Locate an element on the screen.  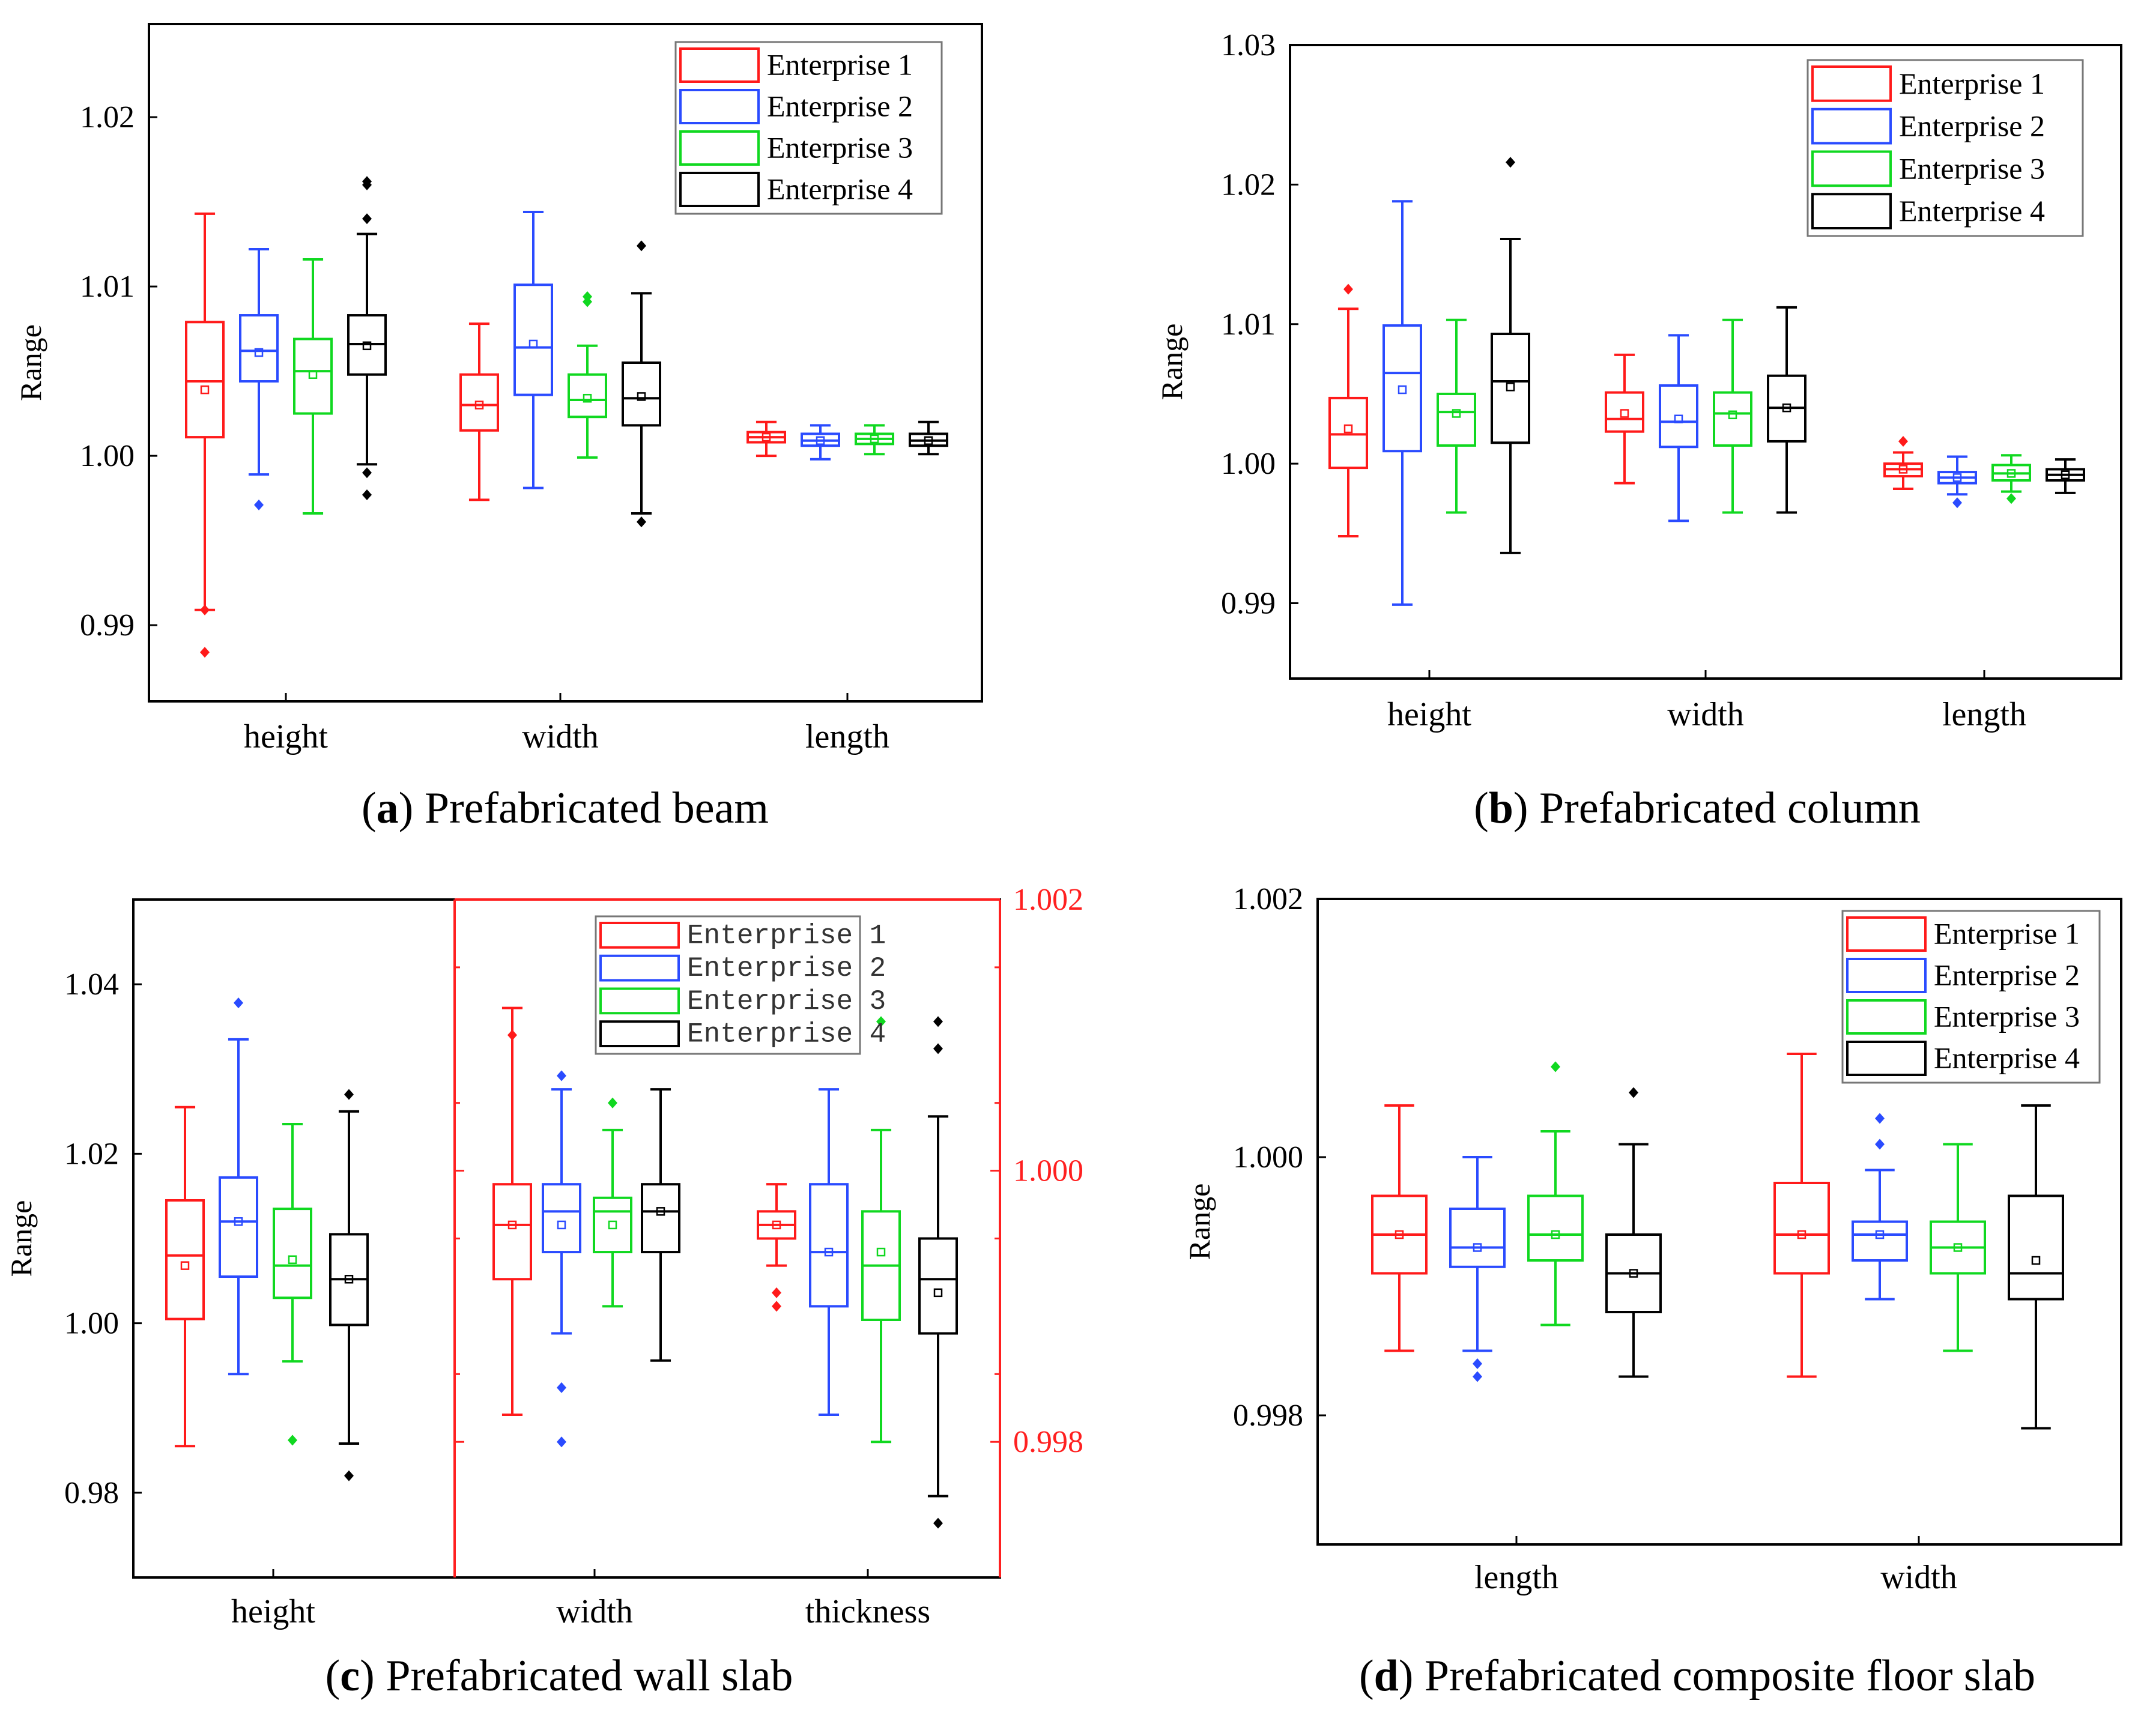
y-tick-label: 1.002 is located at coordinates (1268, 899).